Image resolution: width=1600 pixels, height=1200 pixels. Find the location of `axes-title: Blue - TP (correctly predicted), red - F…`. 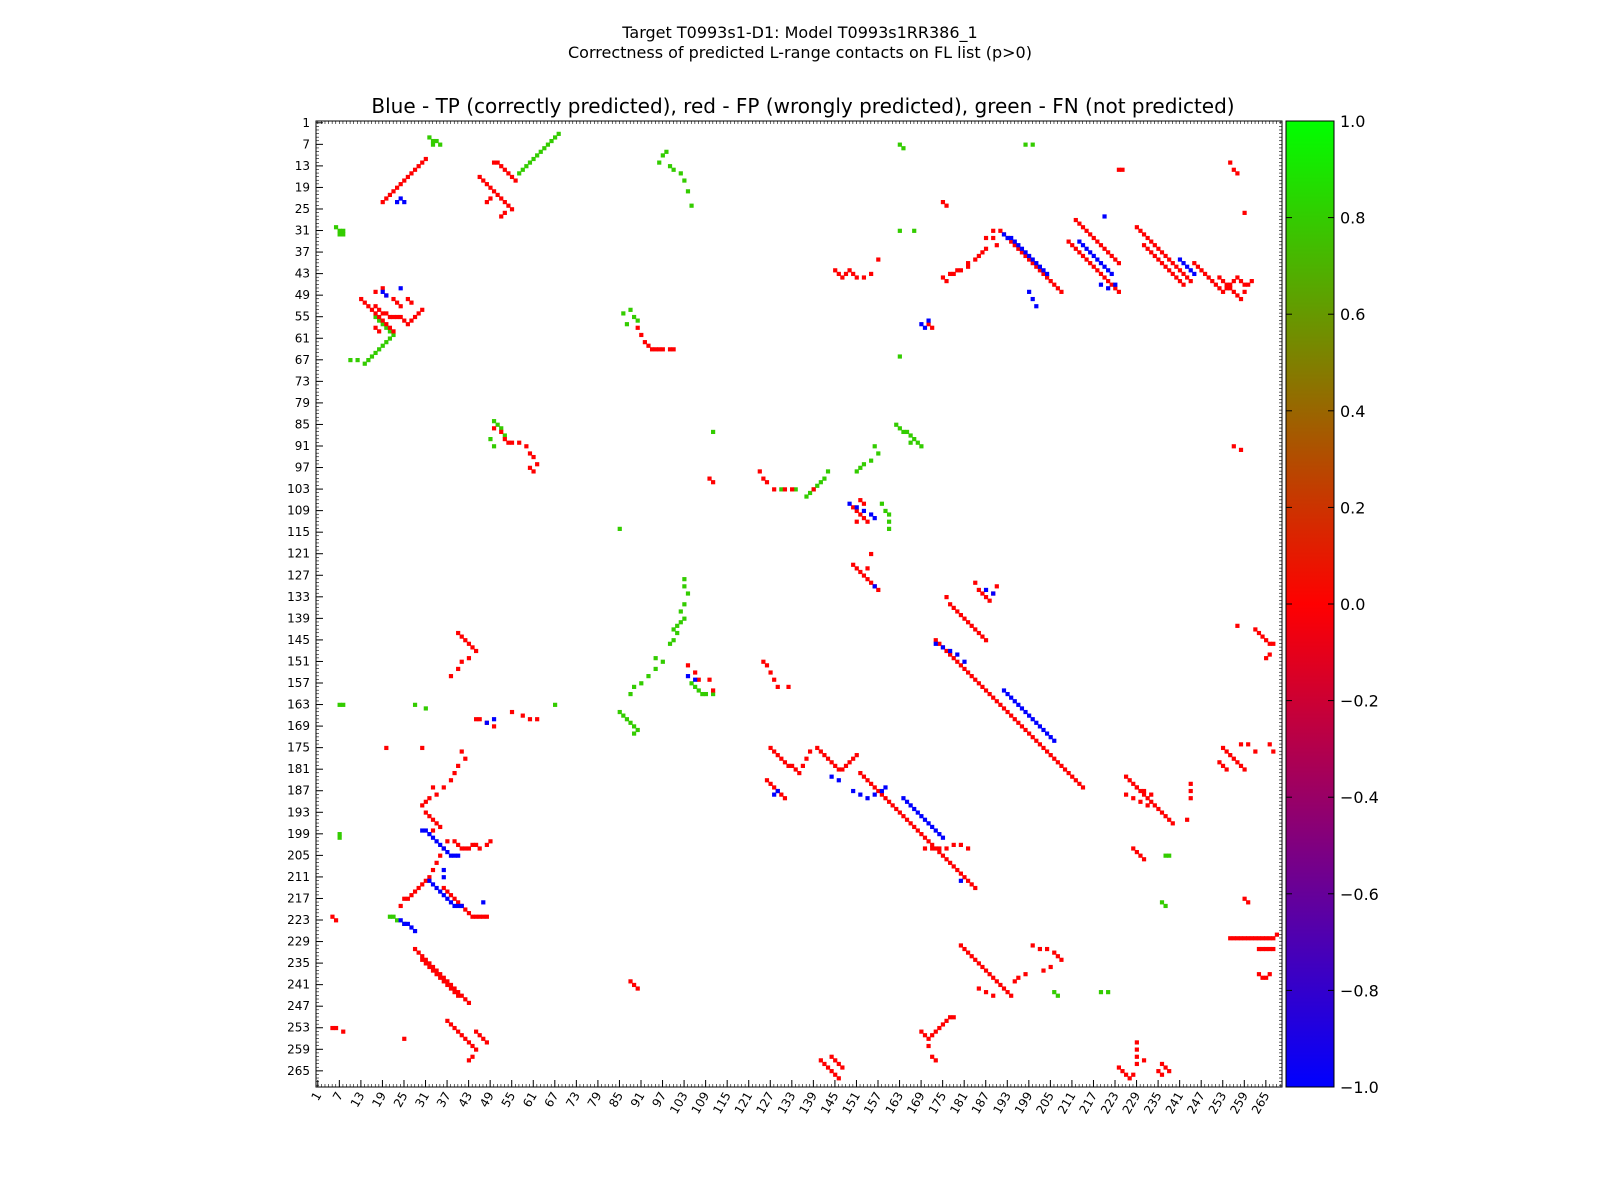

axes-title: Blue - TP (correctly predicted), red - F… is located at coordinates (803, 106).